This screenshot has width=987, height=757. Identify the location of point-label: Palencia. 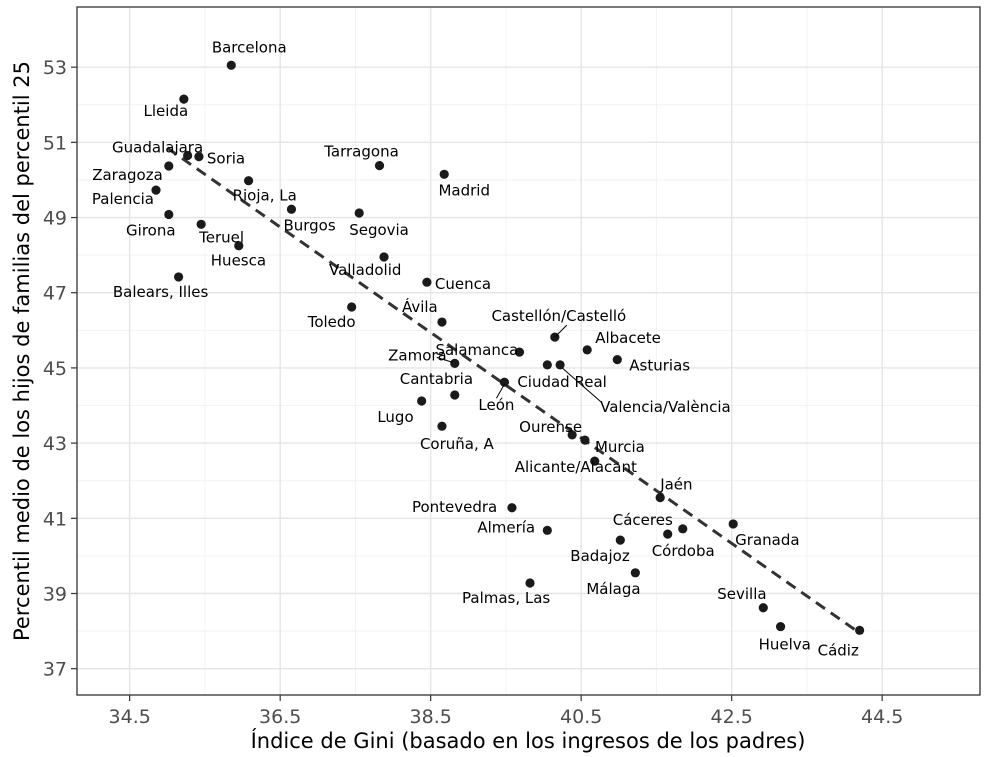
(123, 199).